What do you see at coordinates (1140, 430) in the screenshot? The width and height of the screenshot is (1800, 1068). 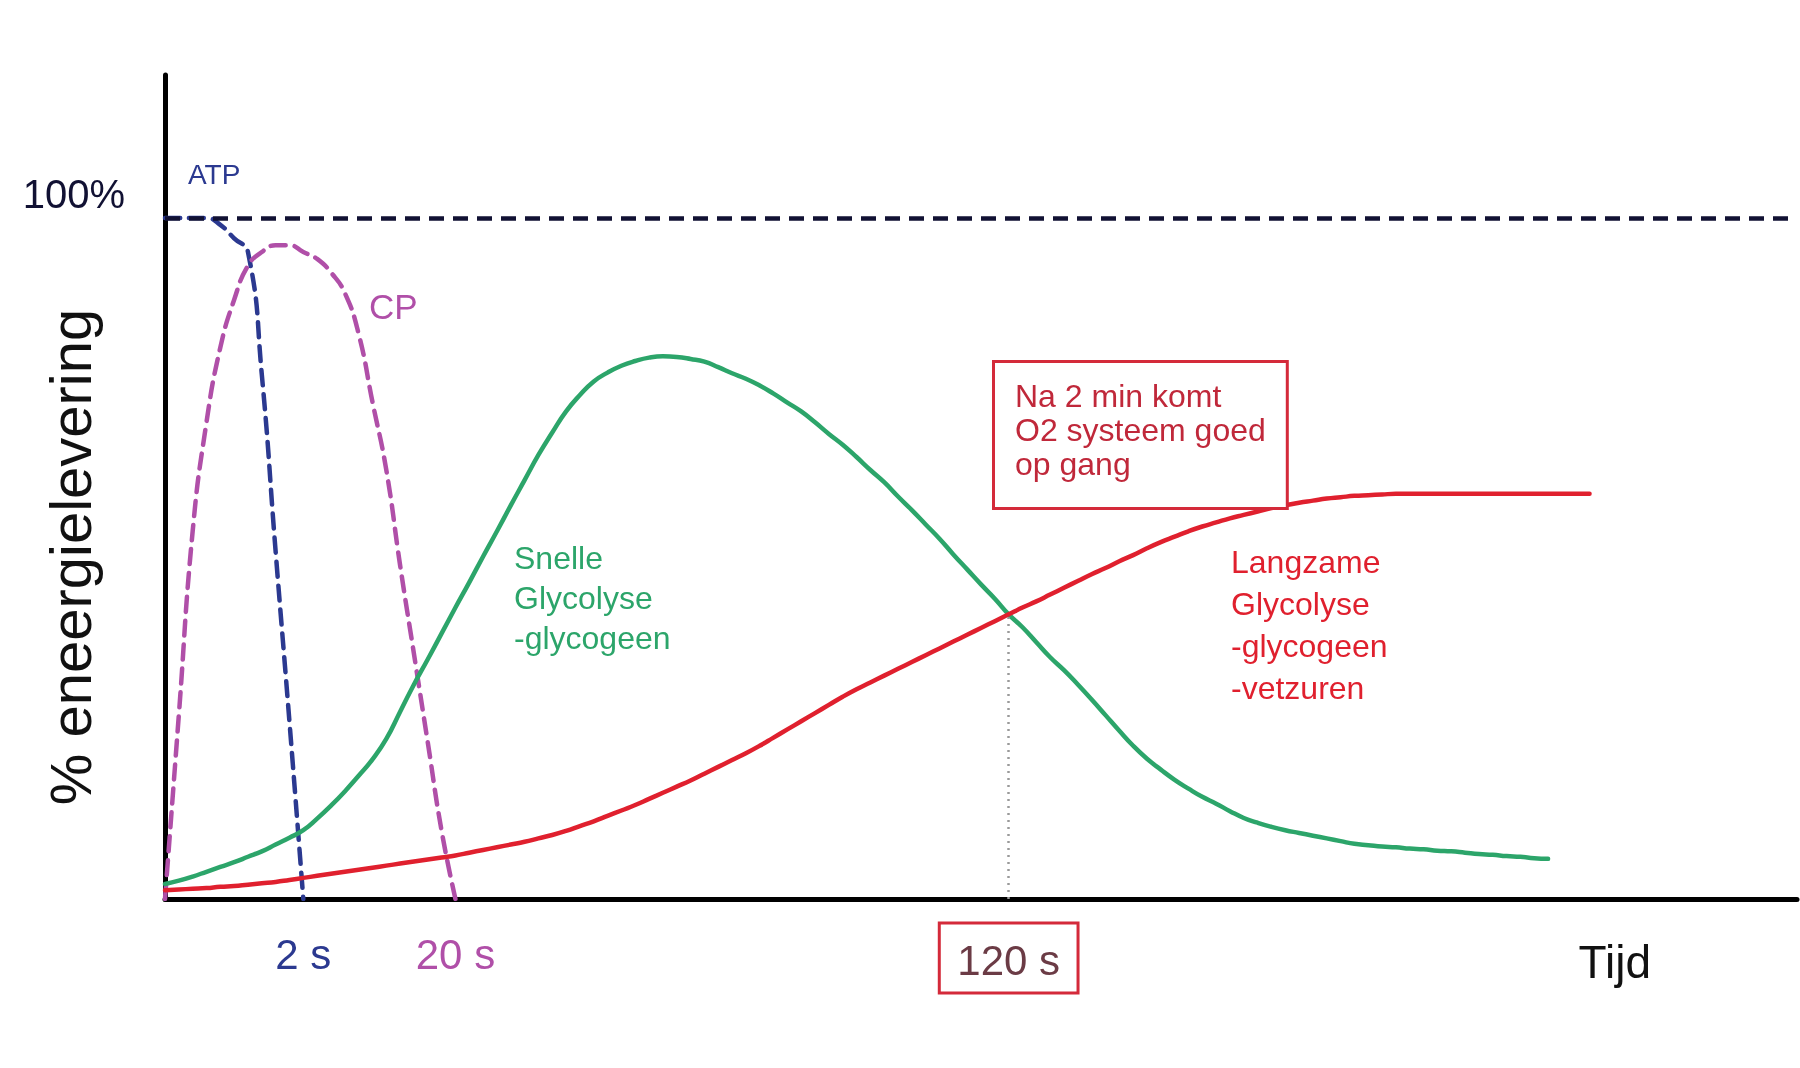 I see `annotation: Na 2 min komt O2 systeem goed op gang` at bounding box center [1140, 430].